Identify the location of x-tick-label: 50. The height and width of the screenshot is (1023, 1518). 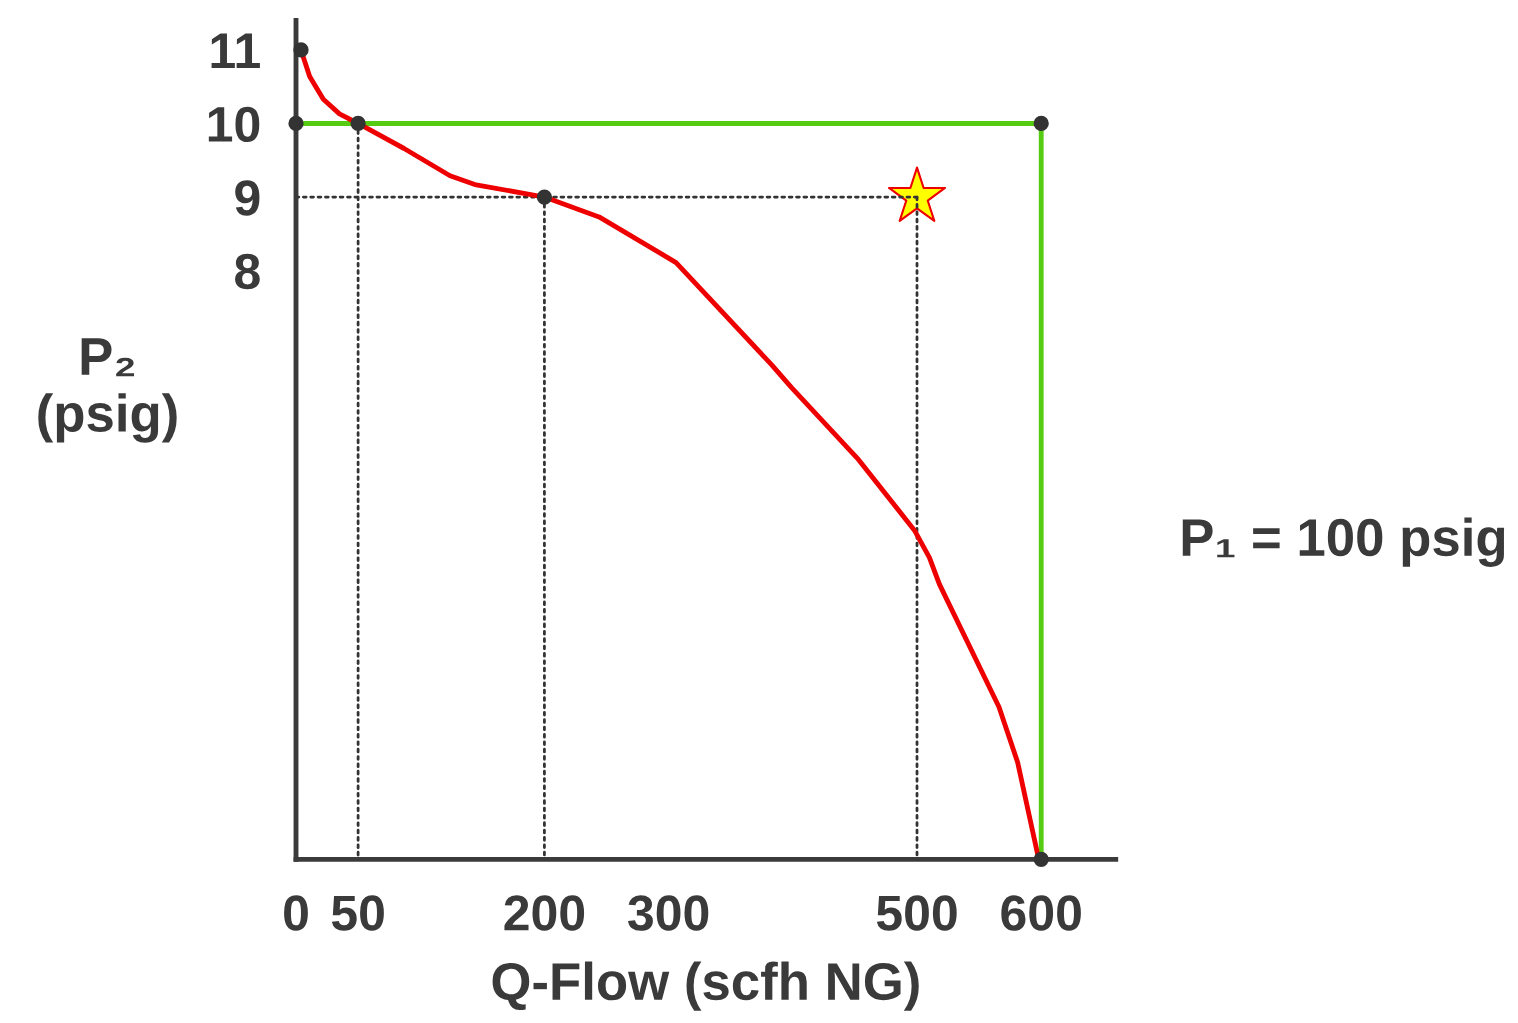
(357, 913).